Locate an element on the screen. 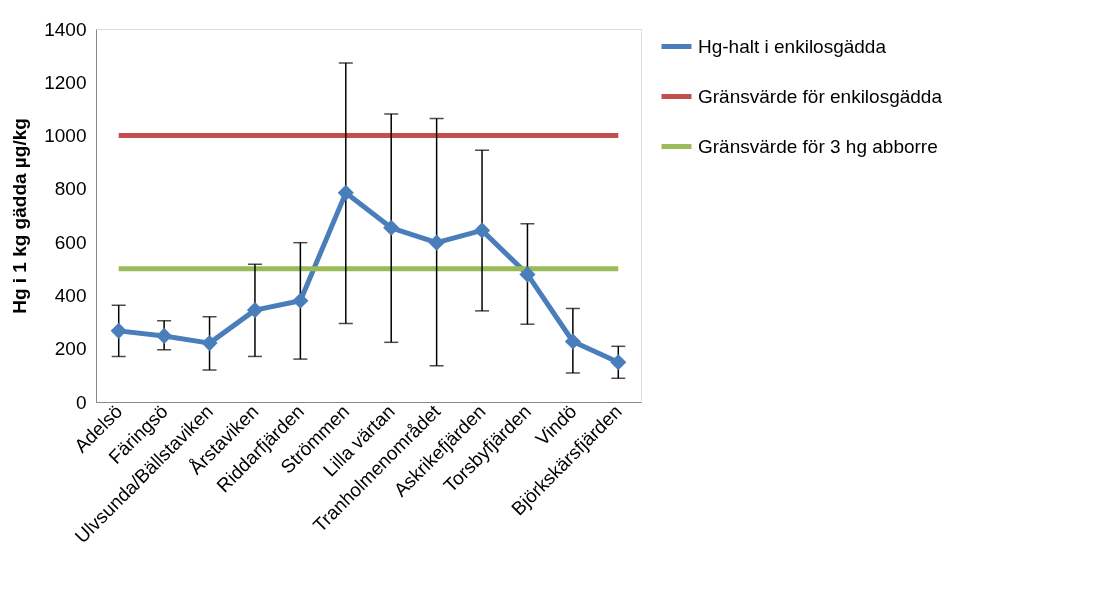  legend-label: Gränsvärde för enkilosgädda is located at coordinates (820, 96).